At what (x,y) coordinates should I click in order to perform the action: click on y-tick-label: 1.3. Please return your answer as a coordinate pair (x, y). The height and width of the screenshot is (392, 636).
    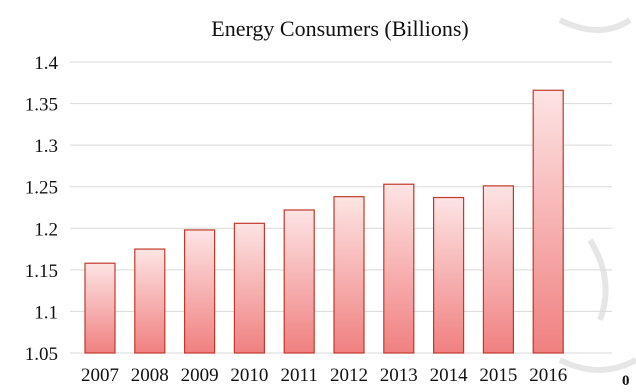
    Looking at the image, I should click on (46, 146).